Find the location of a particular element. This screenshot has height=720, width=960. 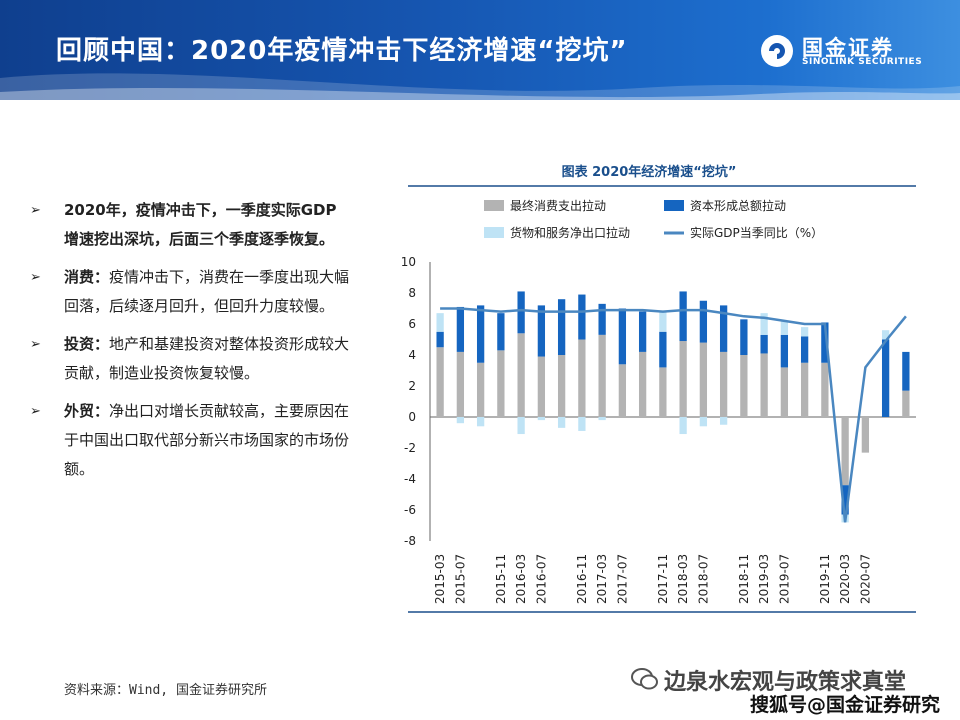

data-source-note: 资料来源：Wind, 国金证券研究所 is located at coordinates (165, 690).